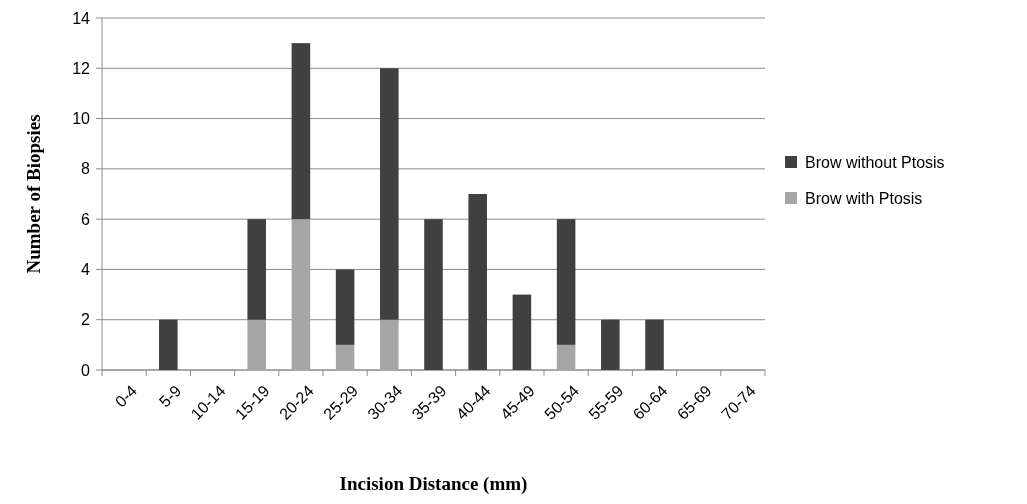 This screenshot has height=504, width=1027. Describe the element at coordinates (875, 162) in the screenshot. I see `legend-label: Brow without Ptosis` at that location.